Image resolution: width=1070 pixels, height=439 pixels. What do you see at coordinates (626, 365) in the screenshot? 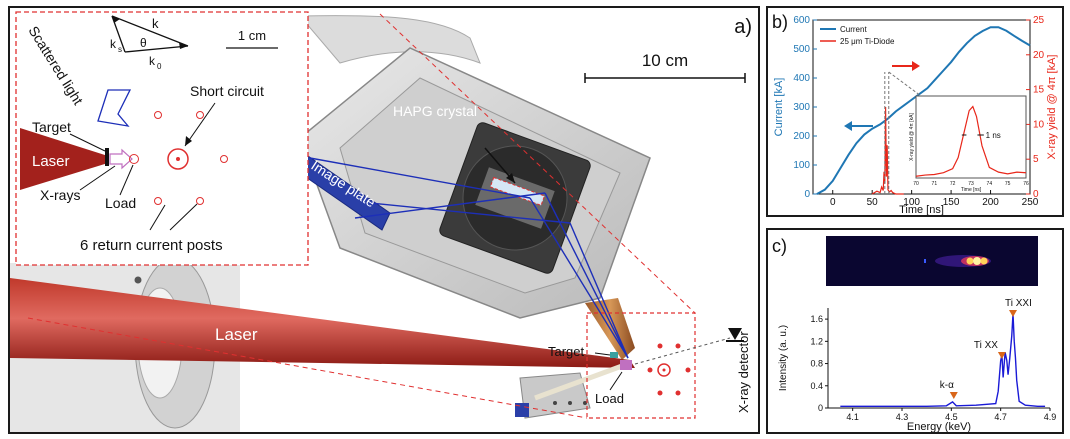
I see `load-marker` at bounding box center [626, 365].